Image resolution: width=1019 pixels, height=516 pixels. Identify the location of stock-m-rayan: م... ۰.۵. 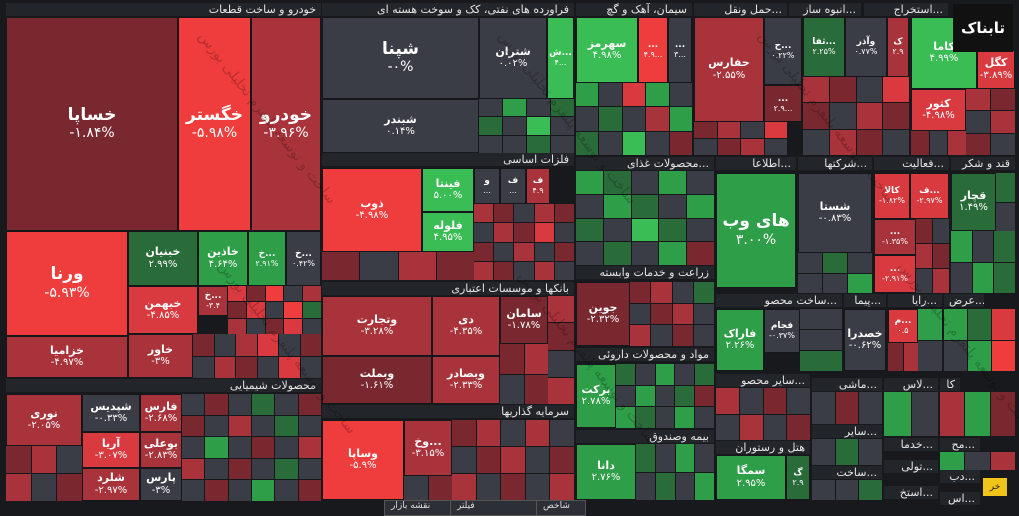
(903, 326).